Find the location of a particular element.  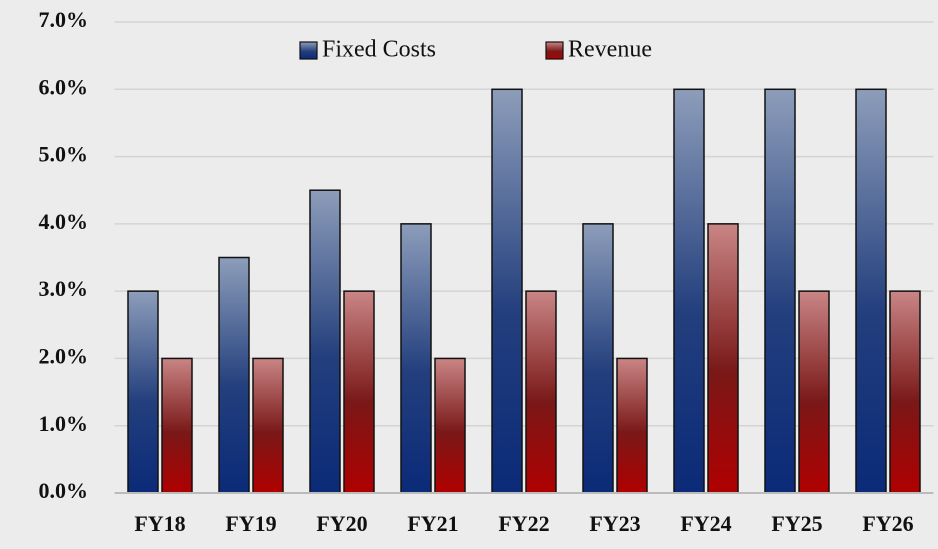

y-tick-label: 4.0% is located at coordinates (64, 221).